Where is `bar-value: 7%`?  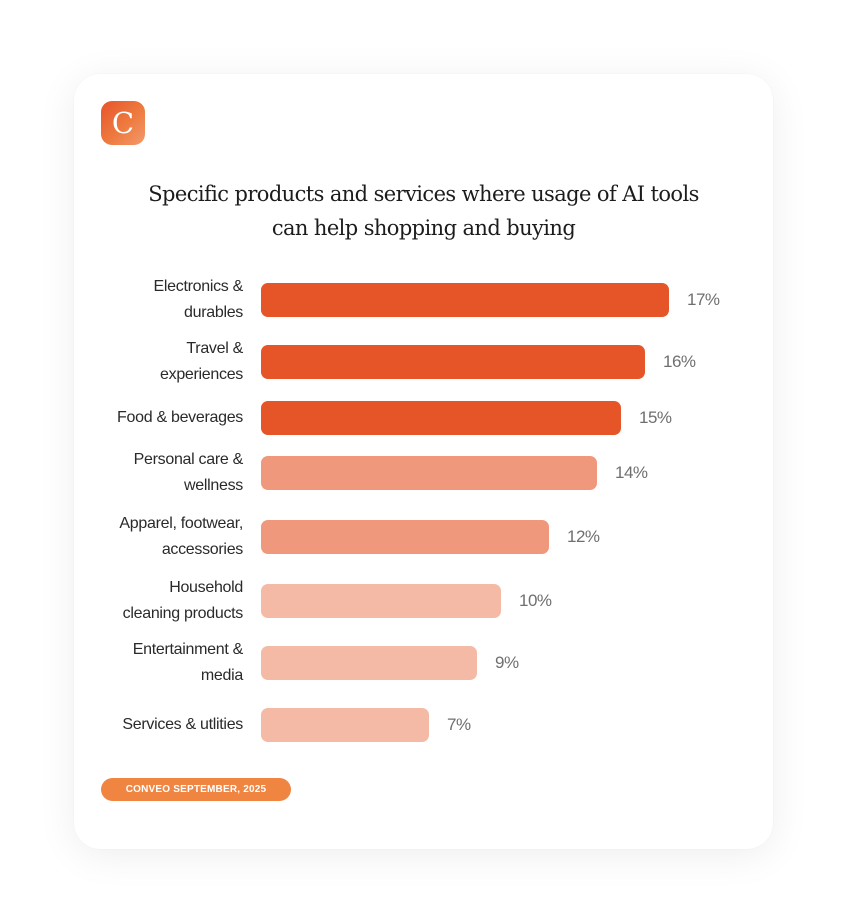
bar-value: 7% is located at coordinates (459, 724).